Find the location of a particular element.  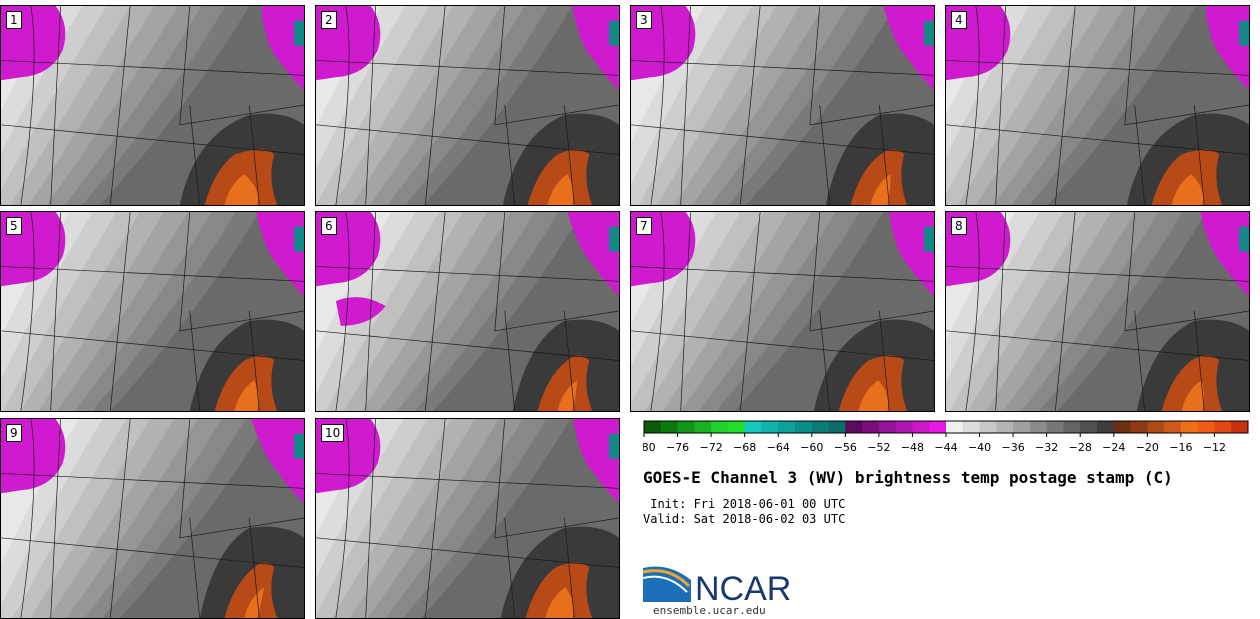

colorbar-tick-label: −32 is located at coordinates (1046, 447).